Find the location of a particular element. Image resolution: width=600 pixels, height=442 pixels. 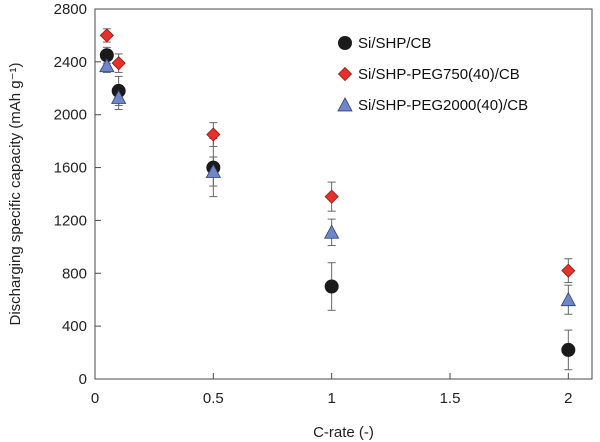

y-tick-label: 2400 is located at coordinates (70, 62).